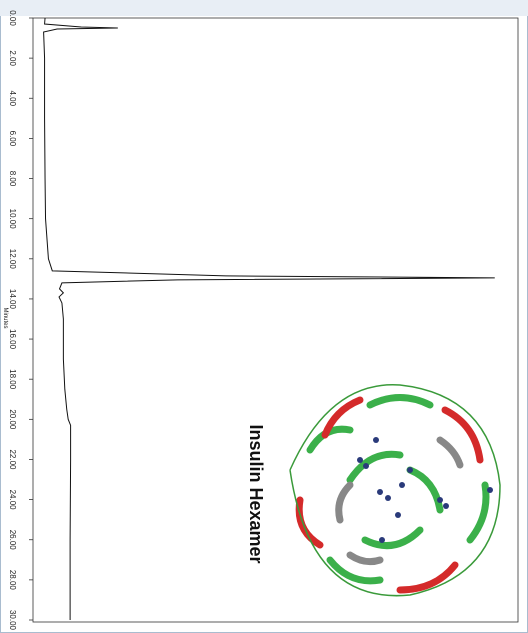  I want to click on x-tick-label: 6.00, so click(12, 139).